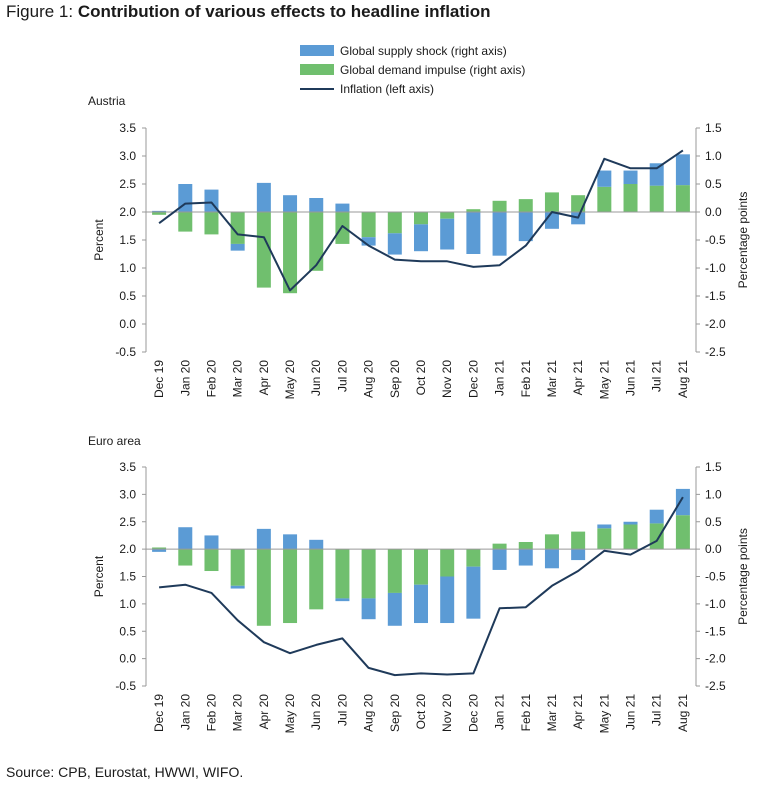 This screenshot has height=787, width=764. What do you see at coordinates (264, 712) in the screenshot?
I see `category-label: Apr 20` at bounding box center [264, 712].